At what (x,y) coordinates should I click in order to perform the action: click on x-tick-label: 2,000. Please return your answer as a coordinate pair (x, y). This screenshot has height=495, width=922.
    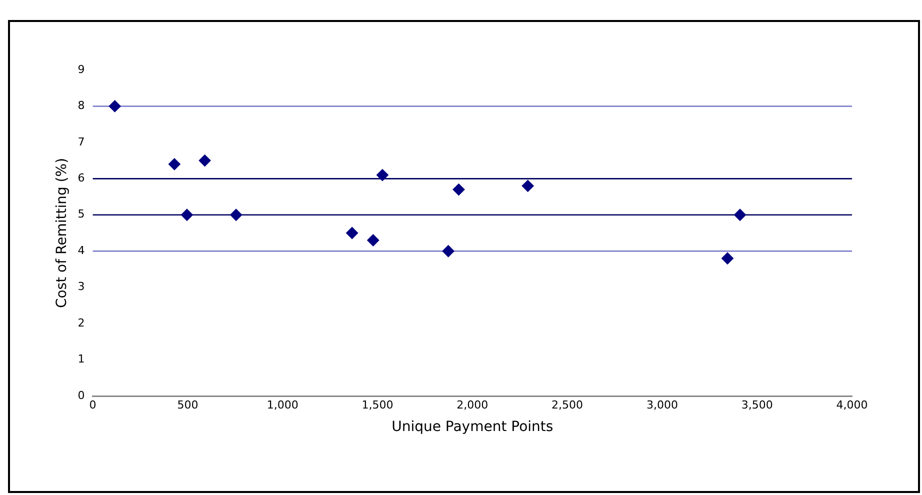
    Looking at the image, I should click on (472, 405).